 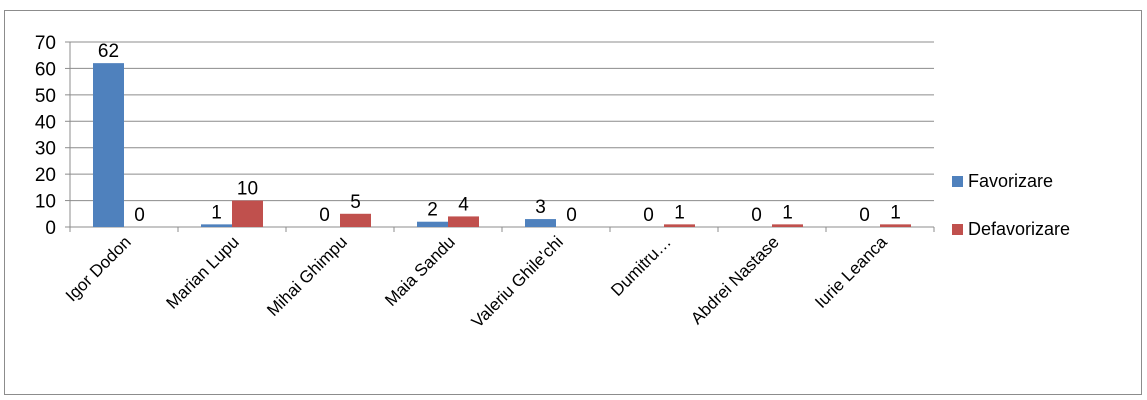 What do you see at coordinates (98, 268) in the screenshot?
I see `x-tick-label: Igor Dodon` at bounding box center [98, 268].